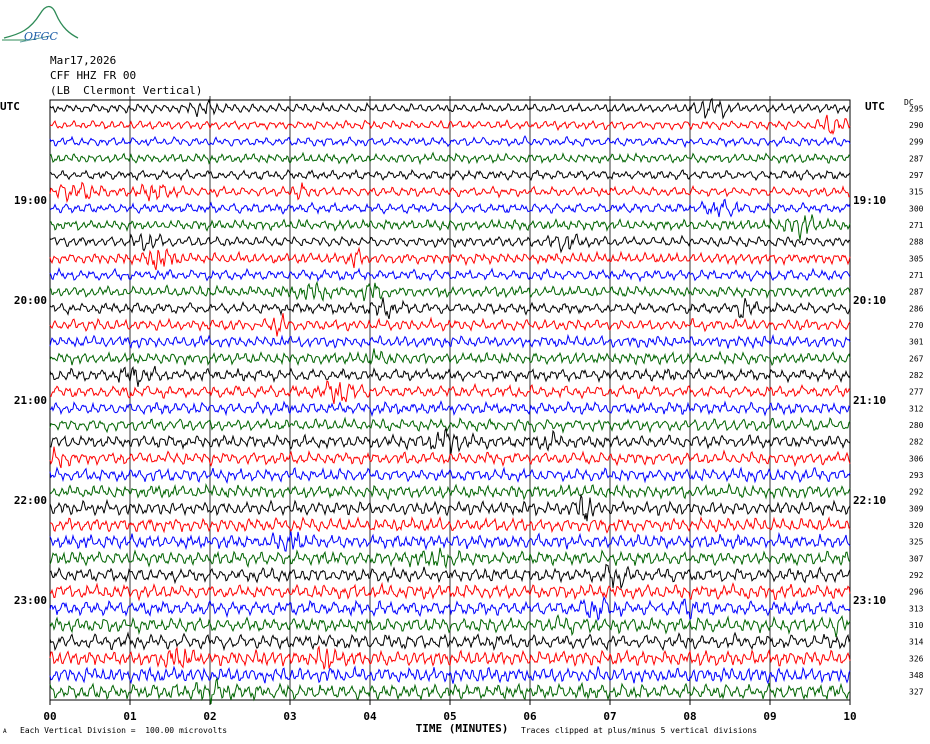  Describe the element at coordinates (769, 716) in the screenshot. I see `x-tick-label: 09` at that location.